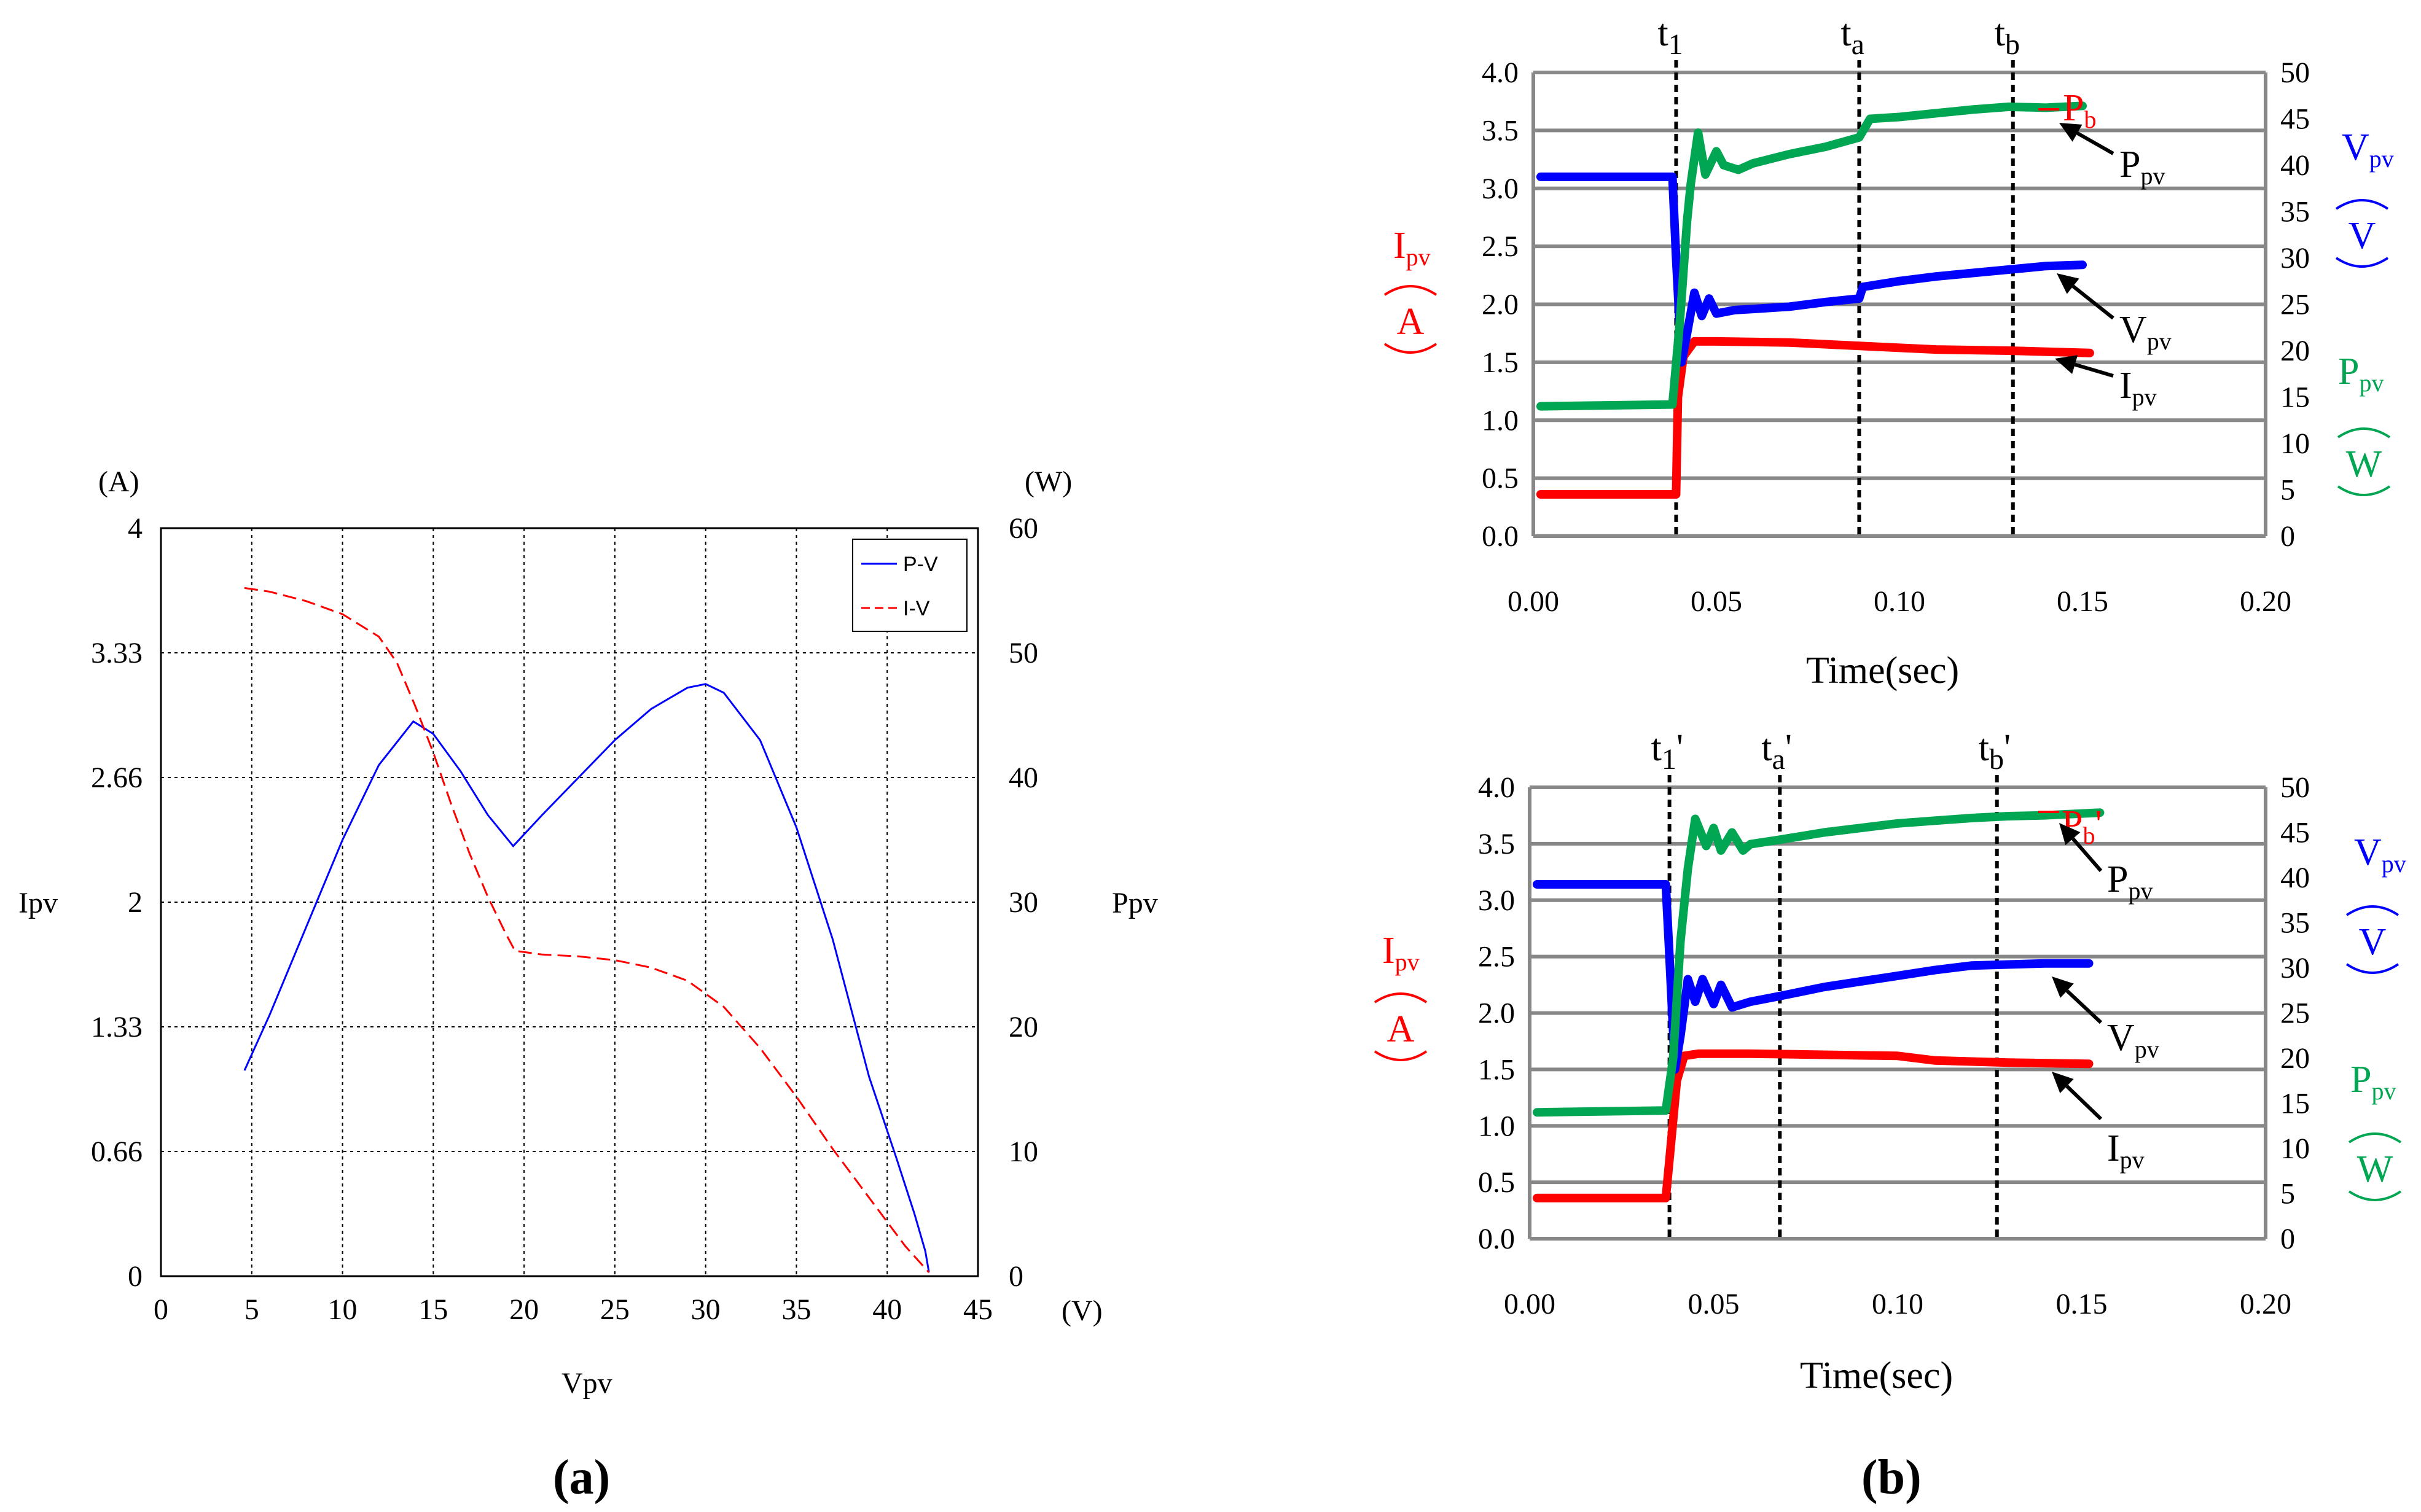 This screenshot has height=1512, width=2421. I want to click on bt-ppv-annot: Ppv, so click(2142, 167).